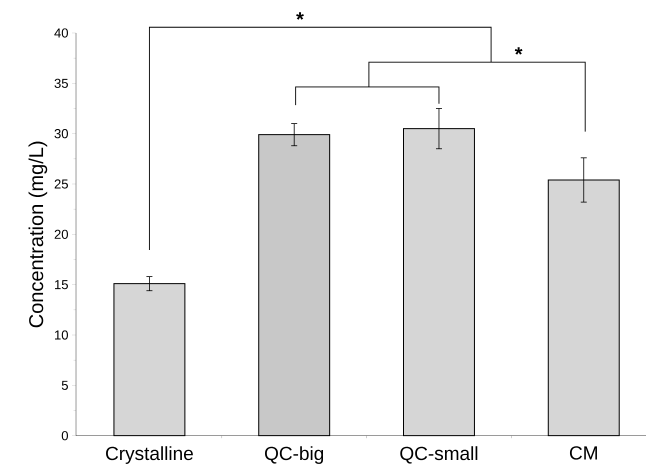  Describe the element at coordinates (38, 235) in the screenshot. I see `y-axis-title: Concentration (mg/L)` at that location.